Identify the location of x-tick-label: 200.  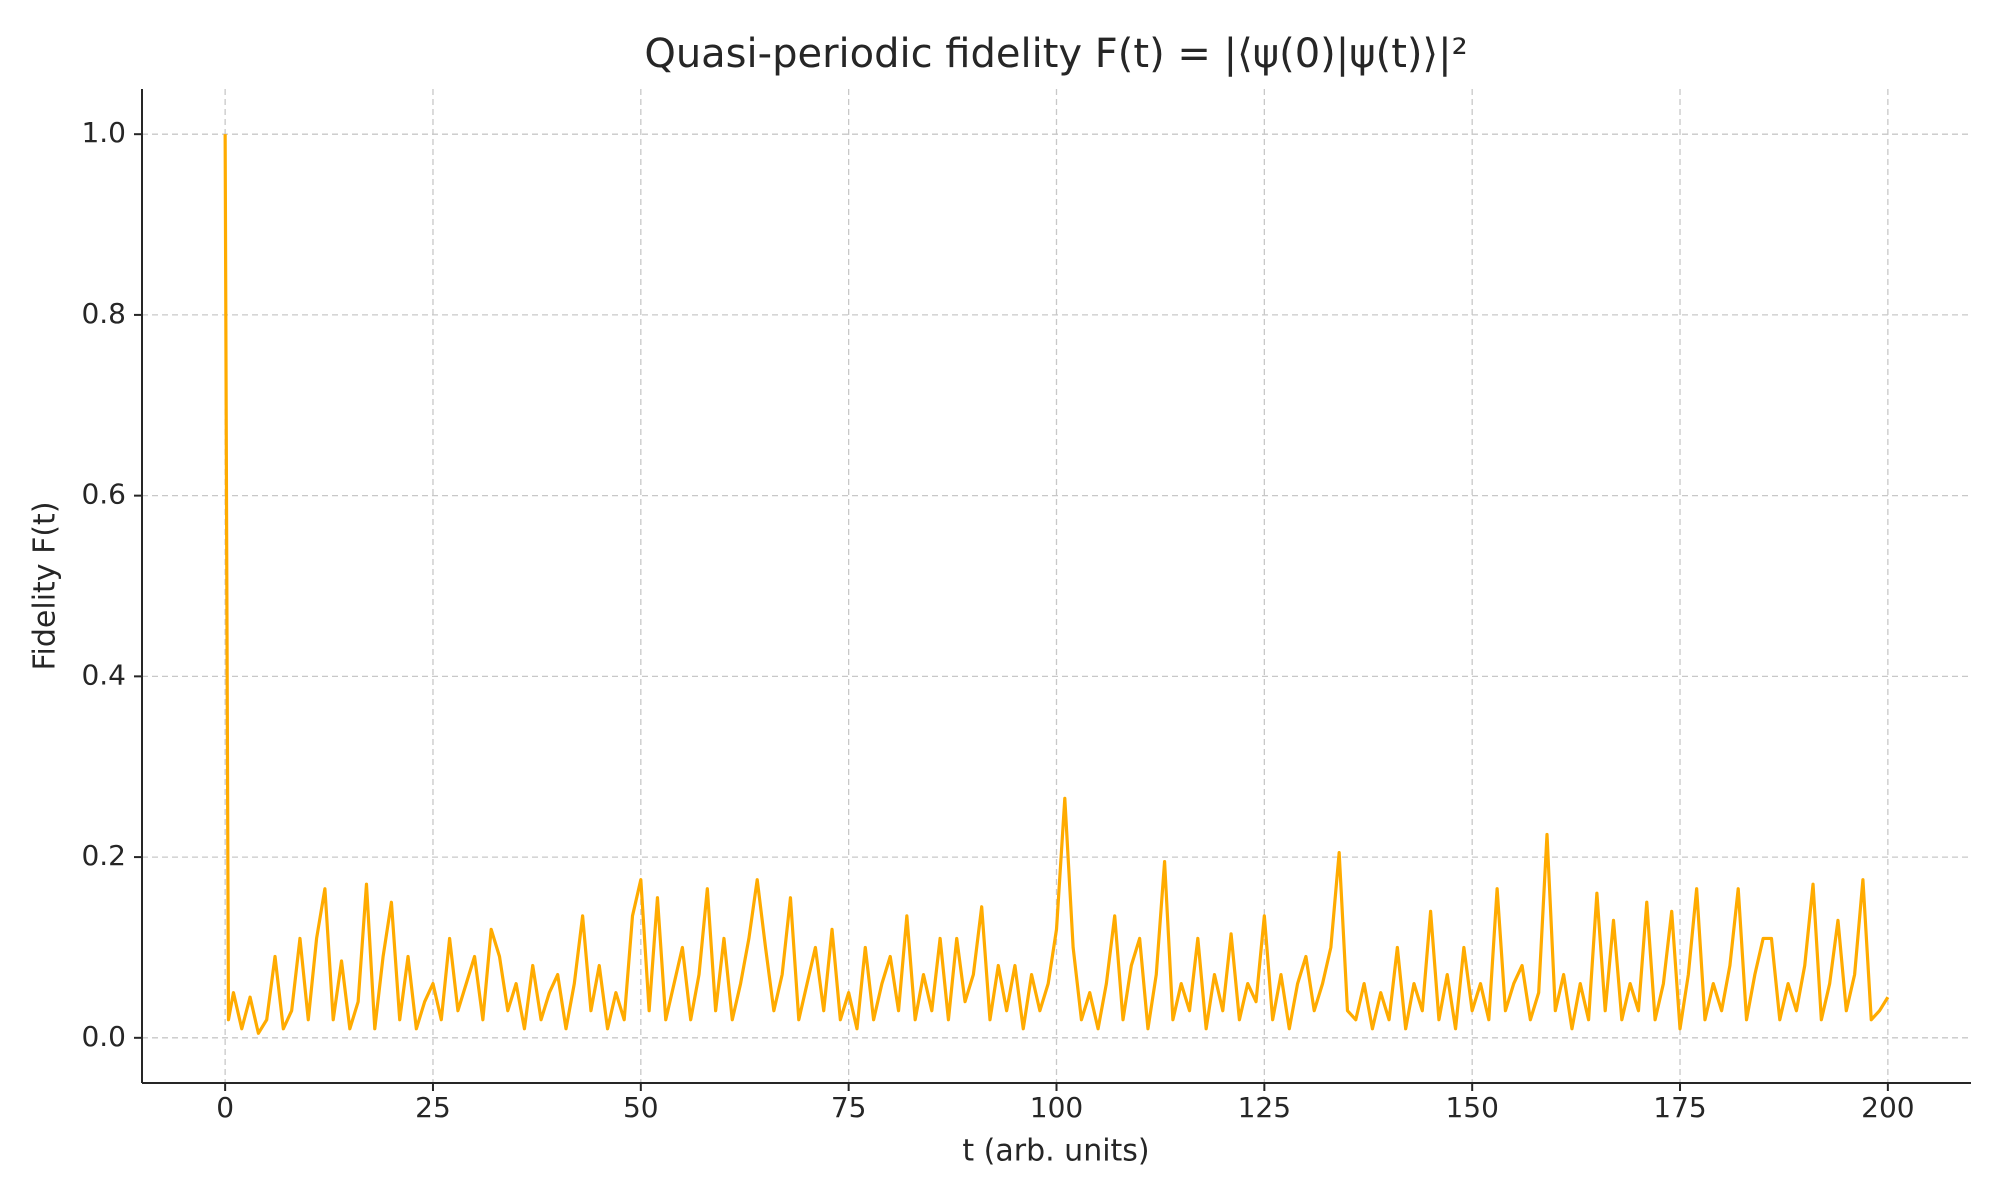
(1887, 1107).